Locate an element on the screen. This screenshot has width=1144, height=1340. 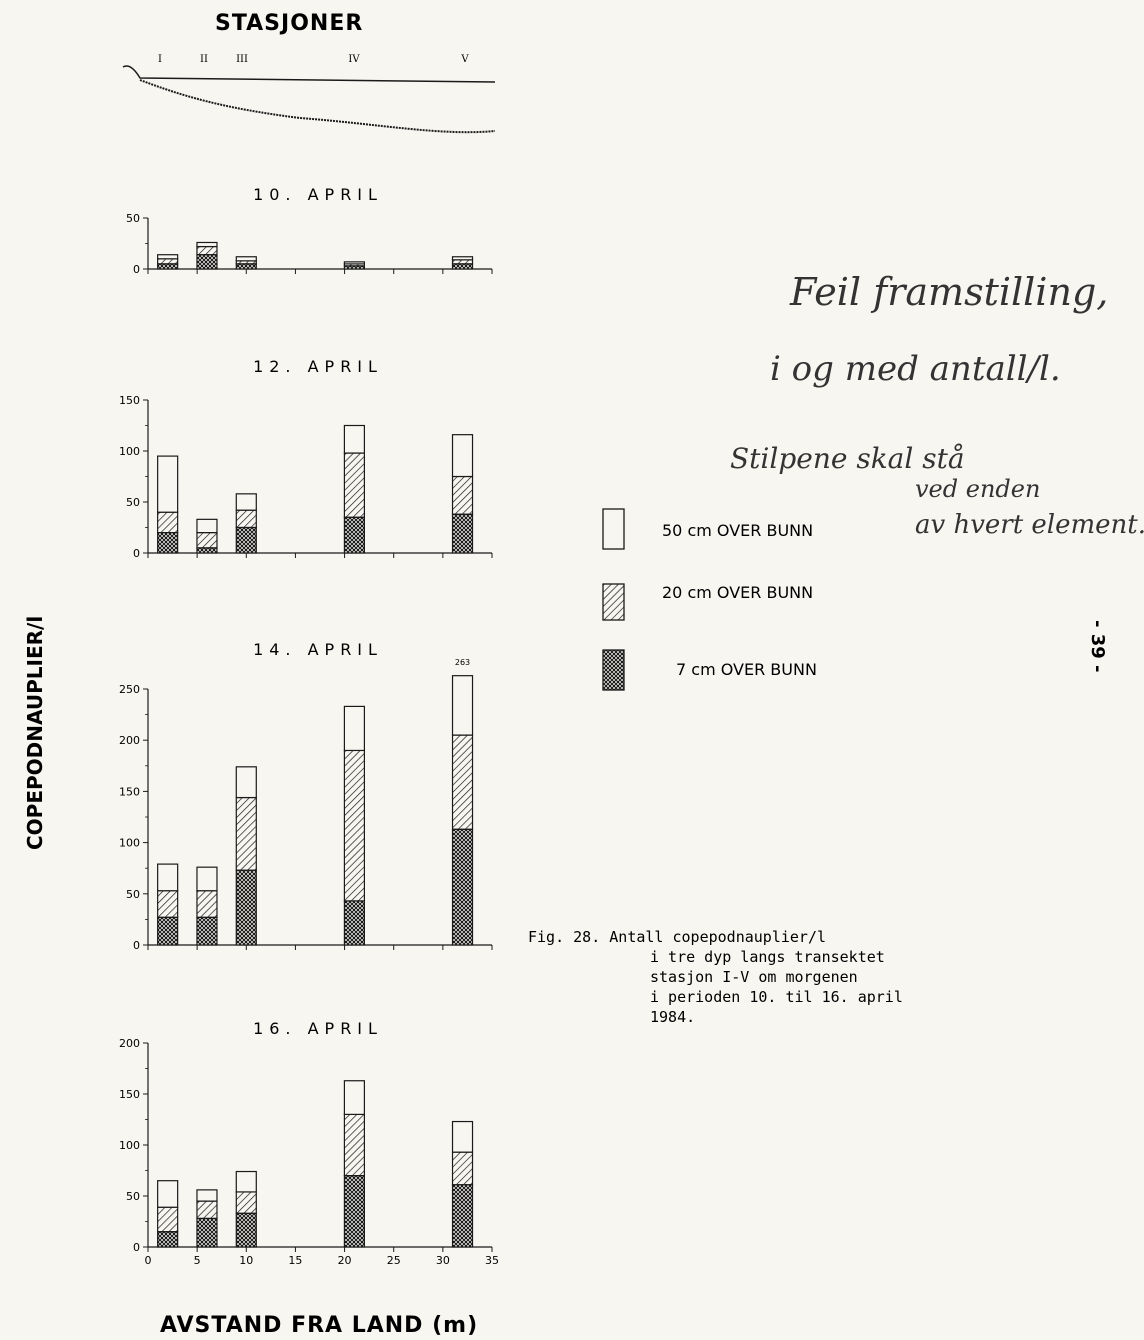
caption-line-3: stasjon I-V om morgenen is located at coordinates (754, 977).